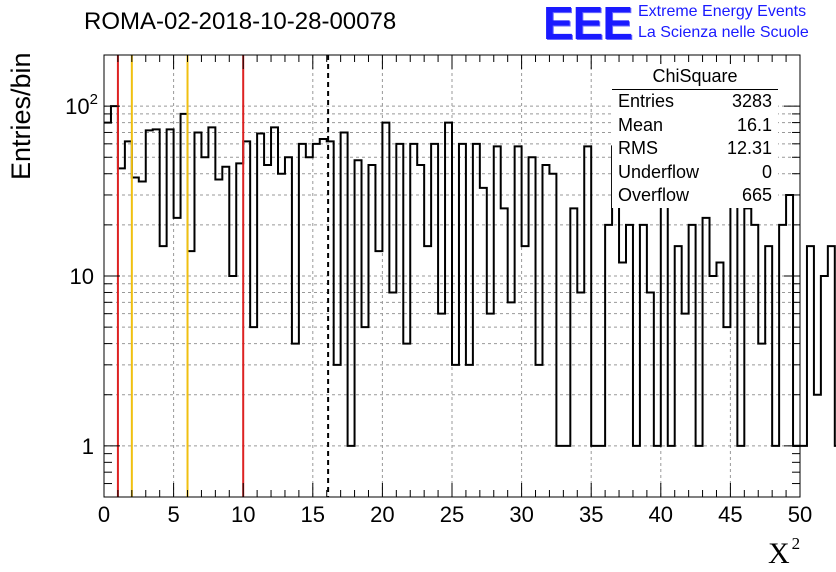  Describe the element at coordinates (382, 514) in the screenshot. I see `x-tick-label: 20` at that location.